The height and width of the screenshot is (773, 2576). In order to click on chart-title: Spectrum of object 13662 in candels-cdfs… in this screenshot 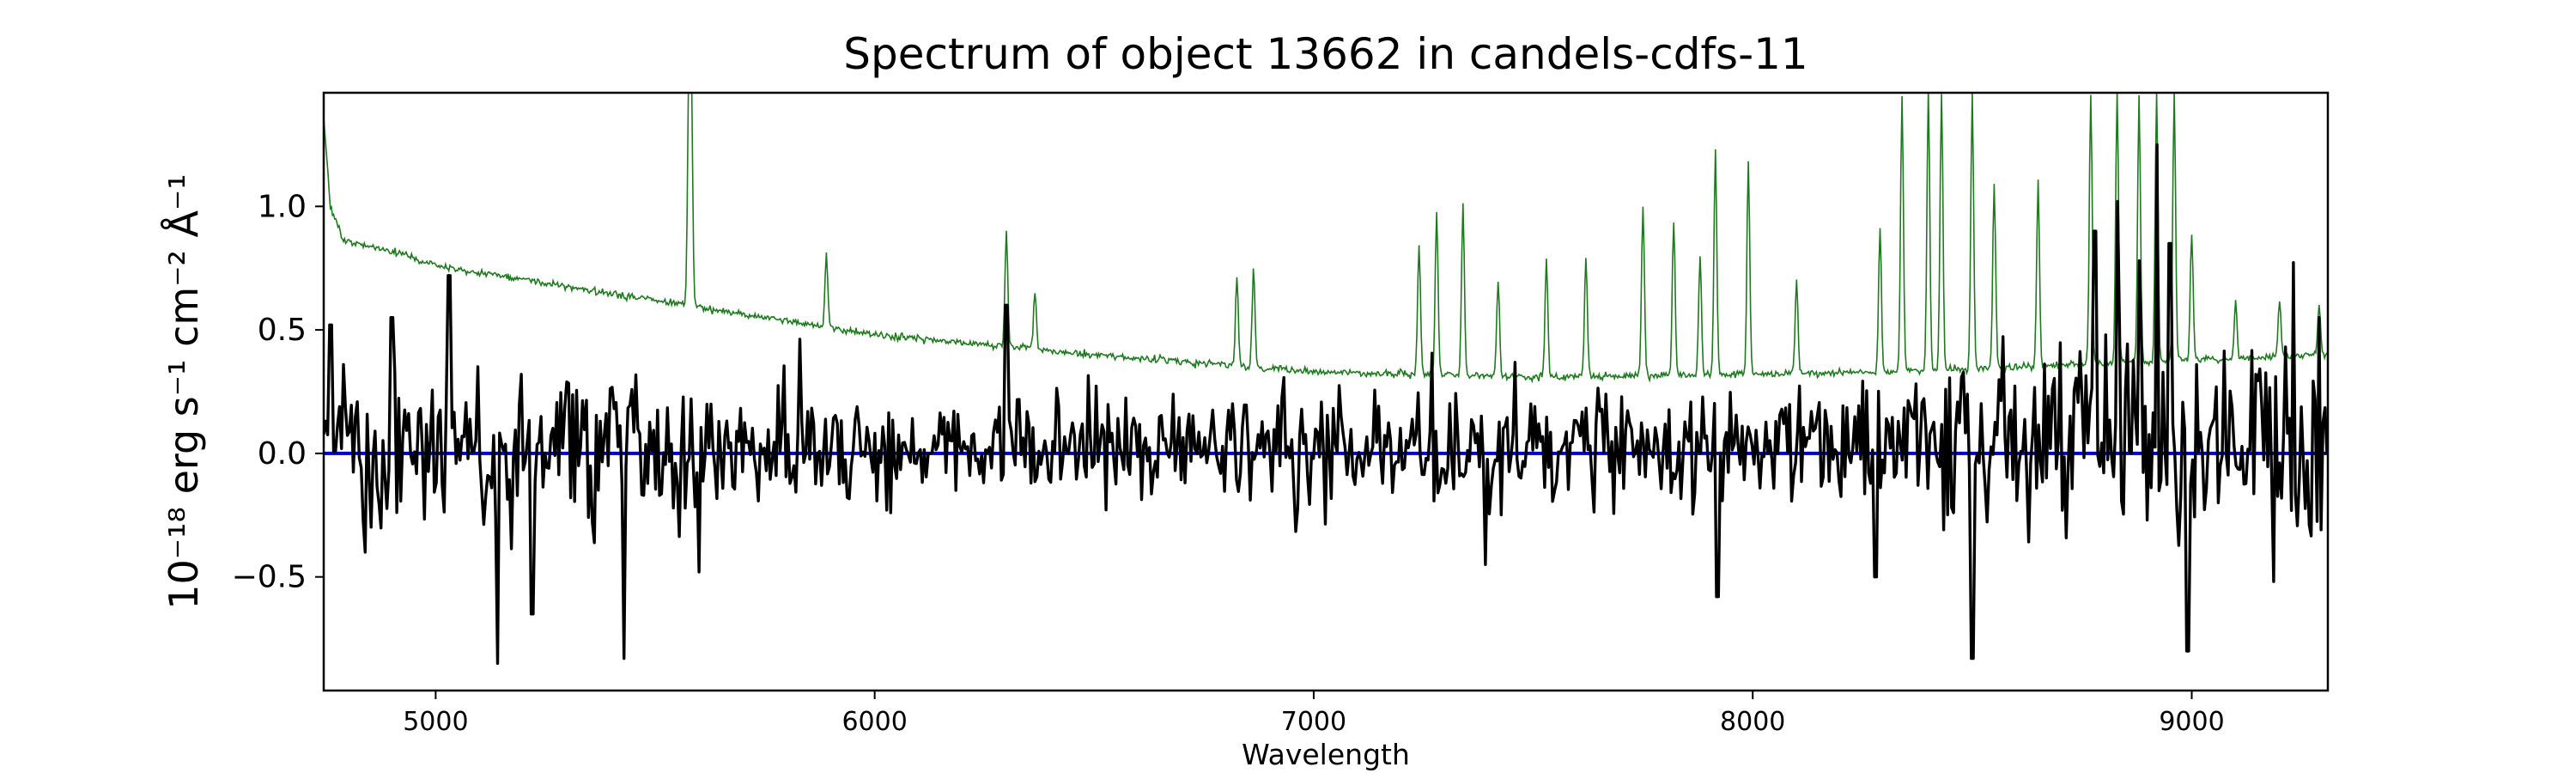, I will do `click(1325, 54)`.